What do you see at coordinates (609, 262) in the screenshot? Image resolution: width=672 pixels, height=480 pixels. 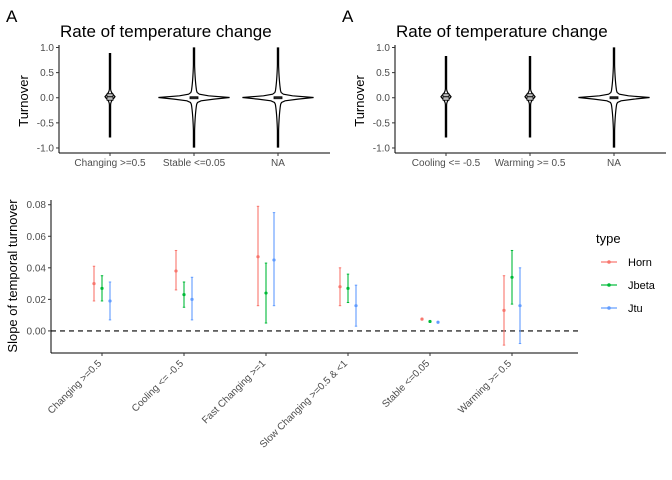 I see `legend-key-point-horn` at bounding box center [609, 262].